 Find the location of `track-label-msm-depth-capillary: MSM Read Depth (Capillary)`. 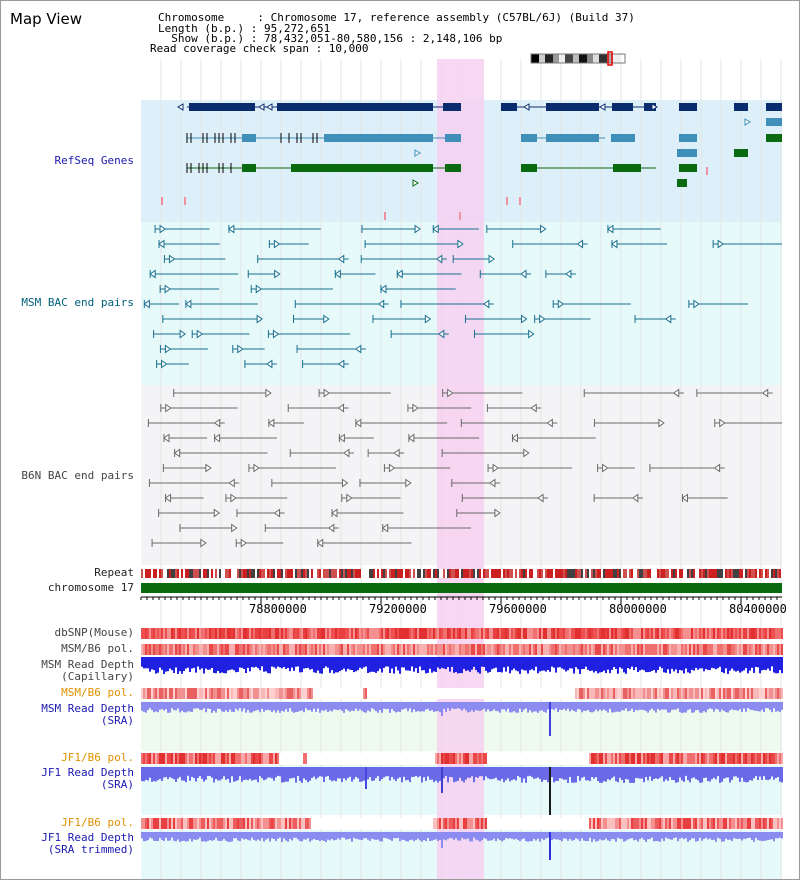

track-label-msm-depth-capillary: MSM Read Depth (Capillary) is located at coordinates (87, 670).